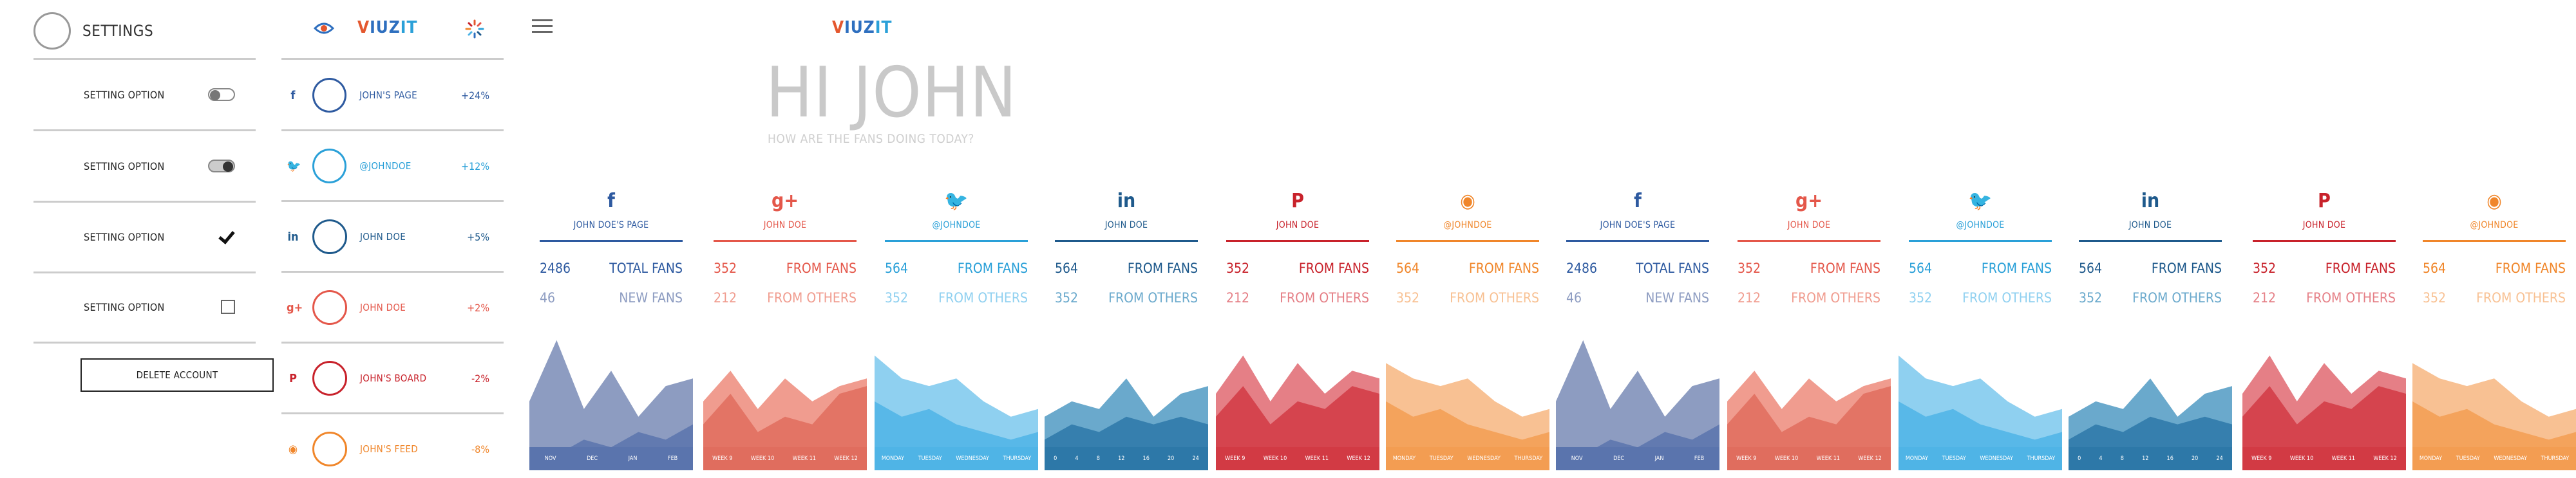  Describe the element at coordinates (385, 166) in the screenshot. I see `social-account-name: @JOHNDOE` at that location.